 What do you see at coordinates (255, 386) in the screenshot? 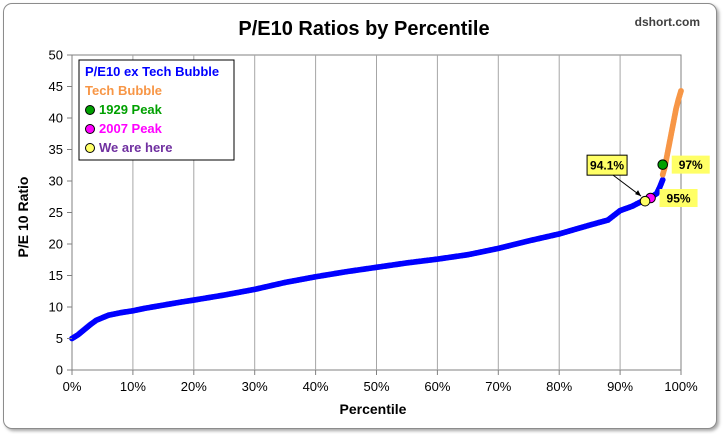
I see `x-tick-label: 30%` at bounding box center [255, 386].